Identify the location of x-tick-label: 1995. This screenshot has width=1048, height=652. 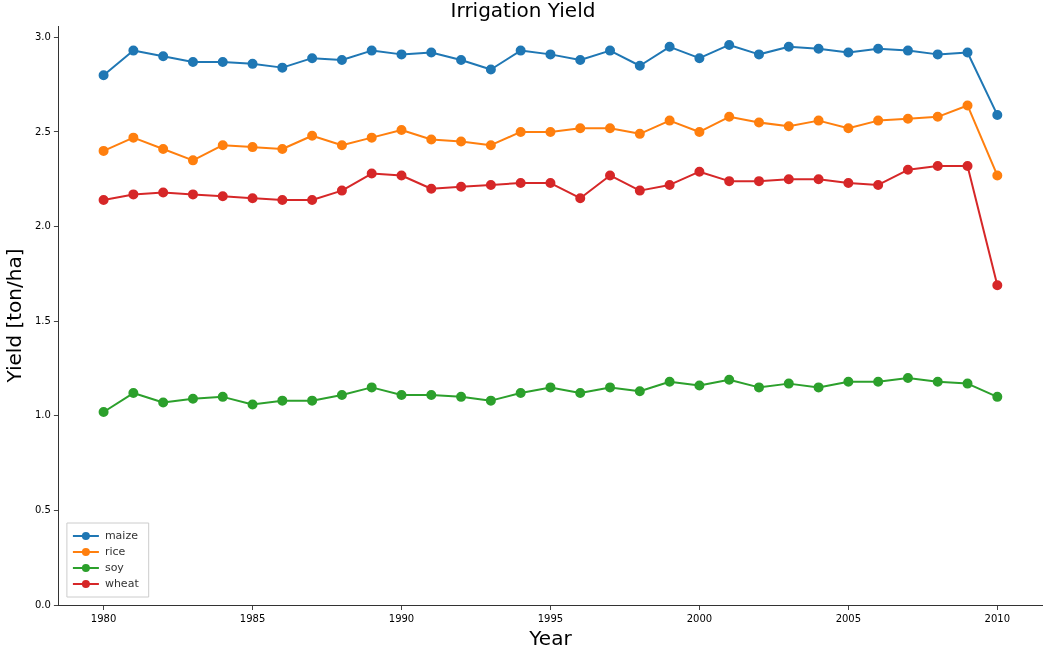
(550, 618).